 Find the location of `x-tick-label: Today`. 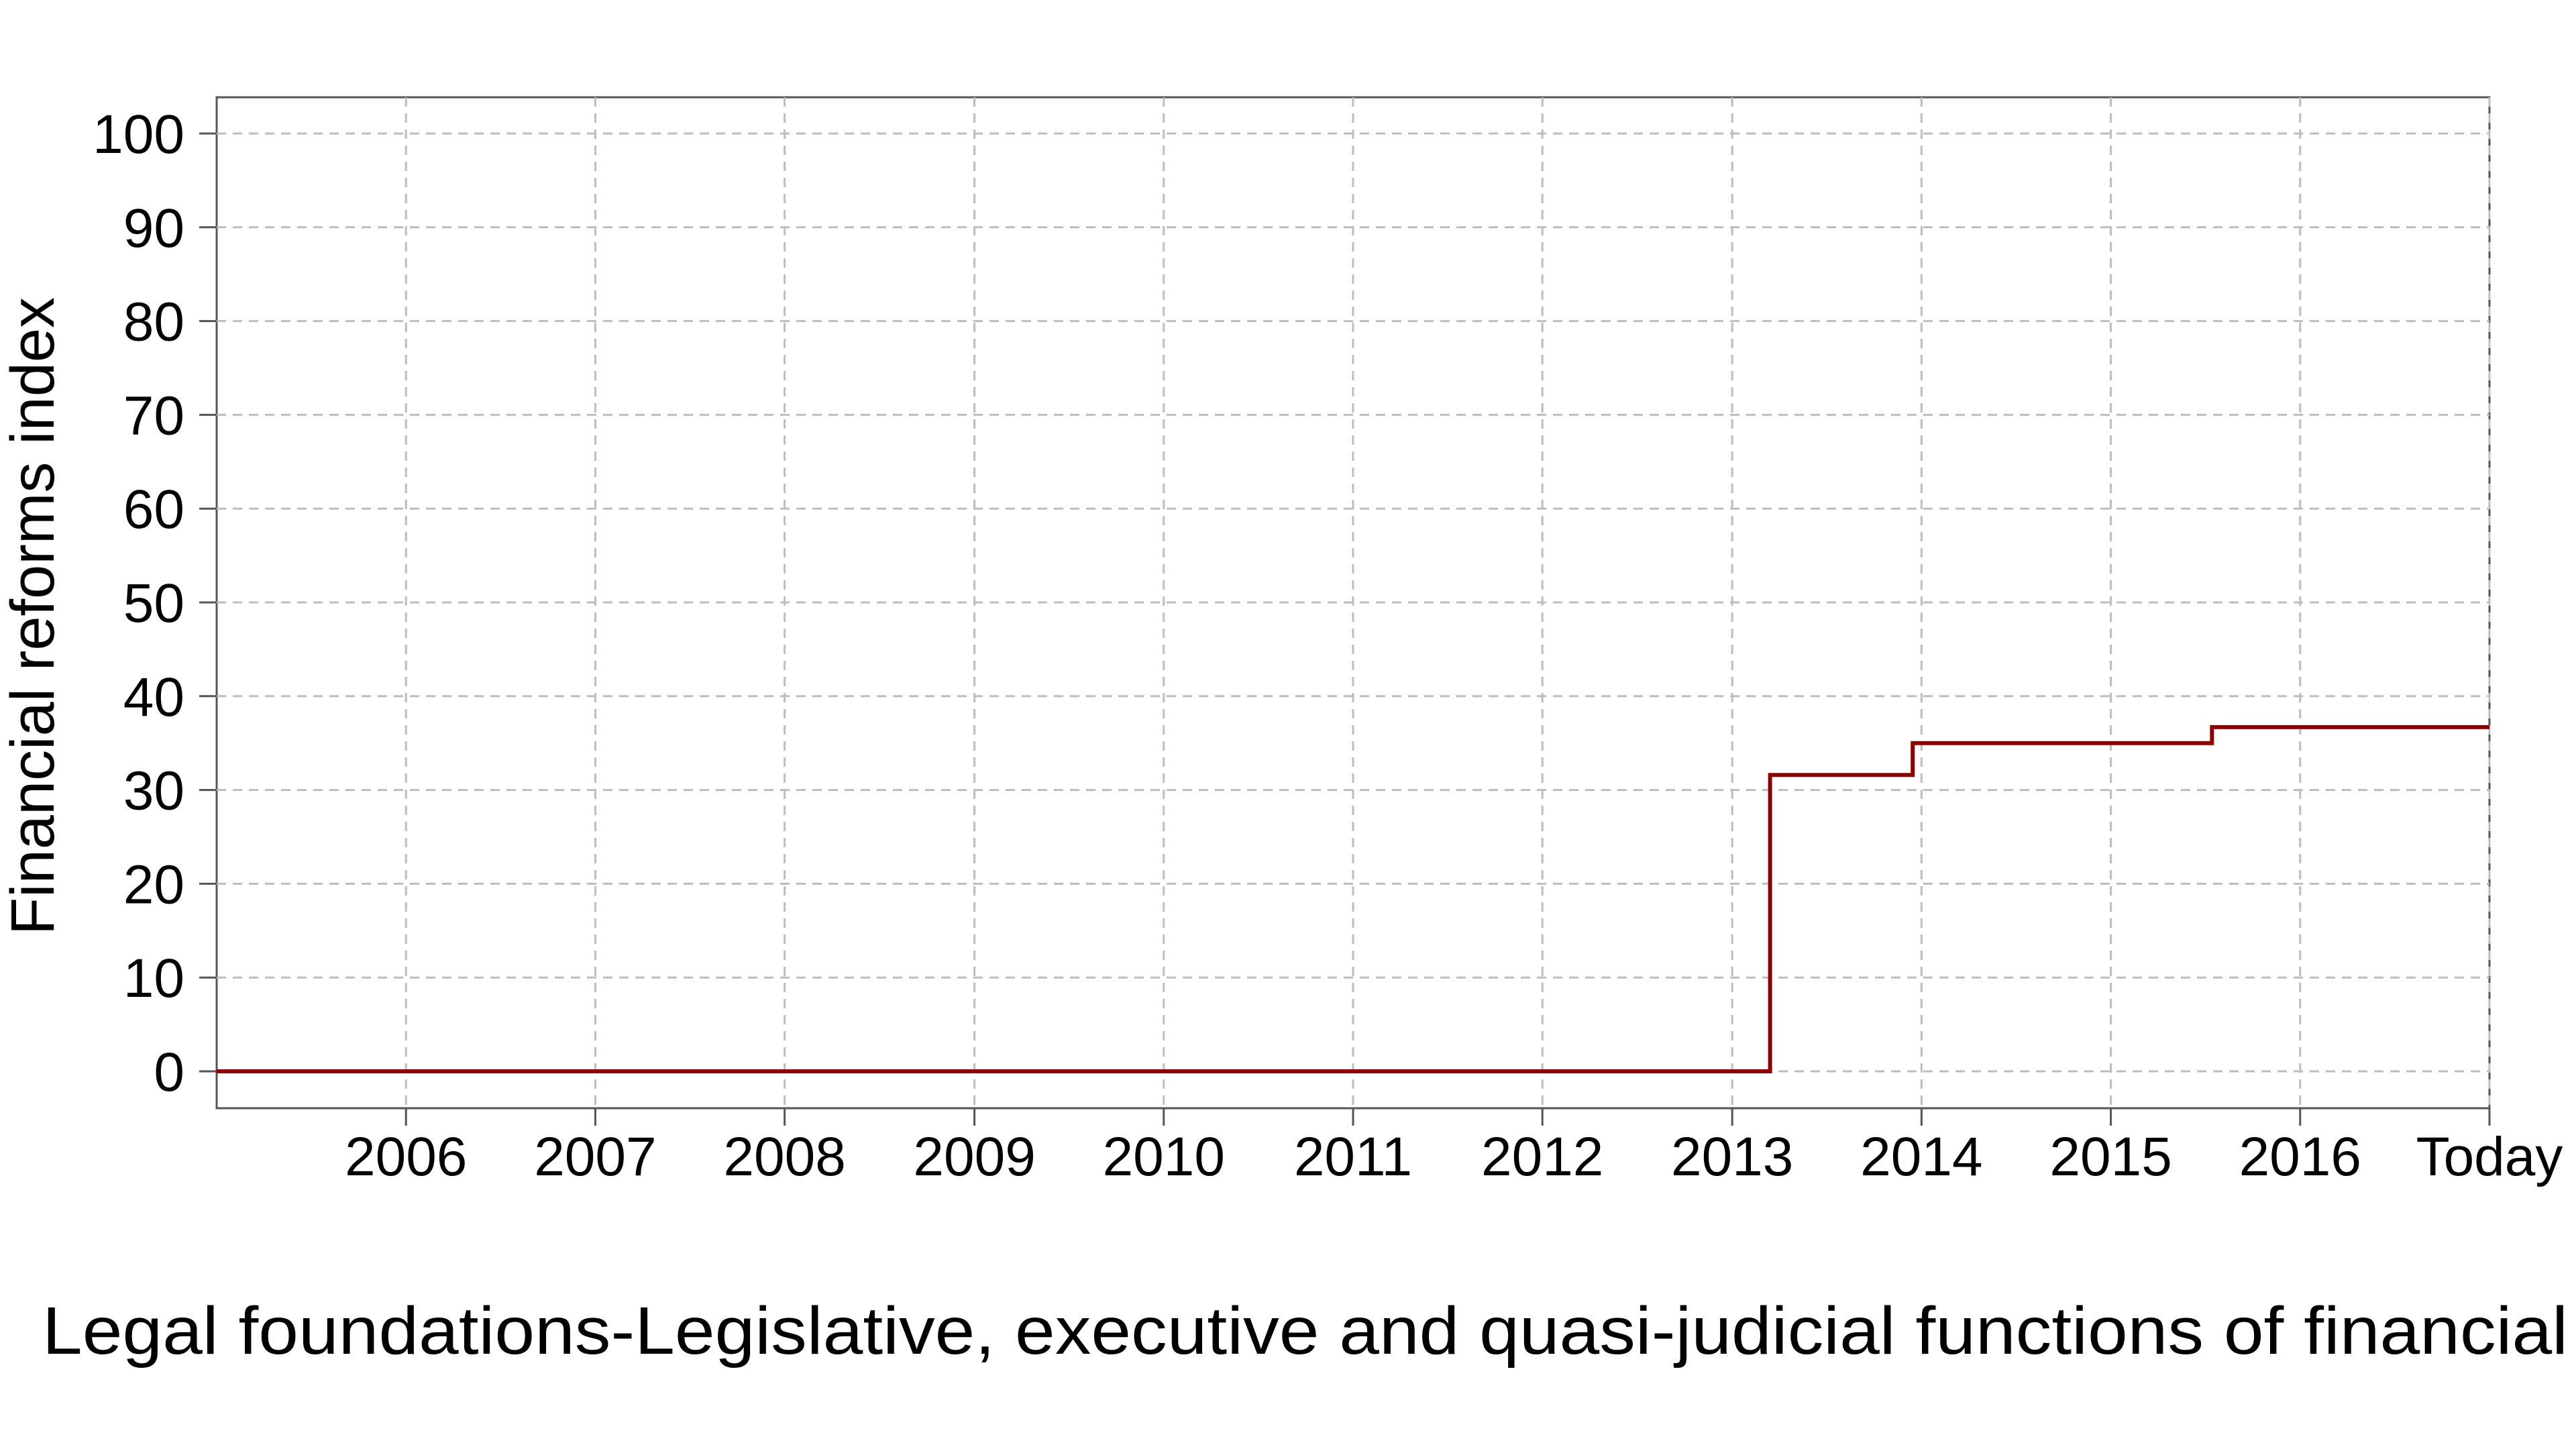

x-tick-label: Today is located at coordinates (2489, 1156).